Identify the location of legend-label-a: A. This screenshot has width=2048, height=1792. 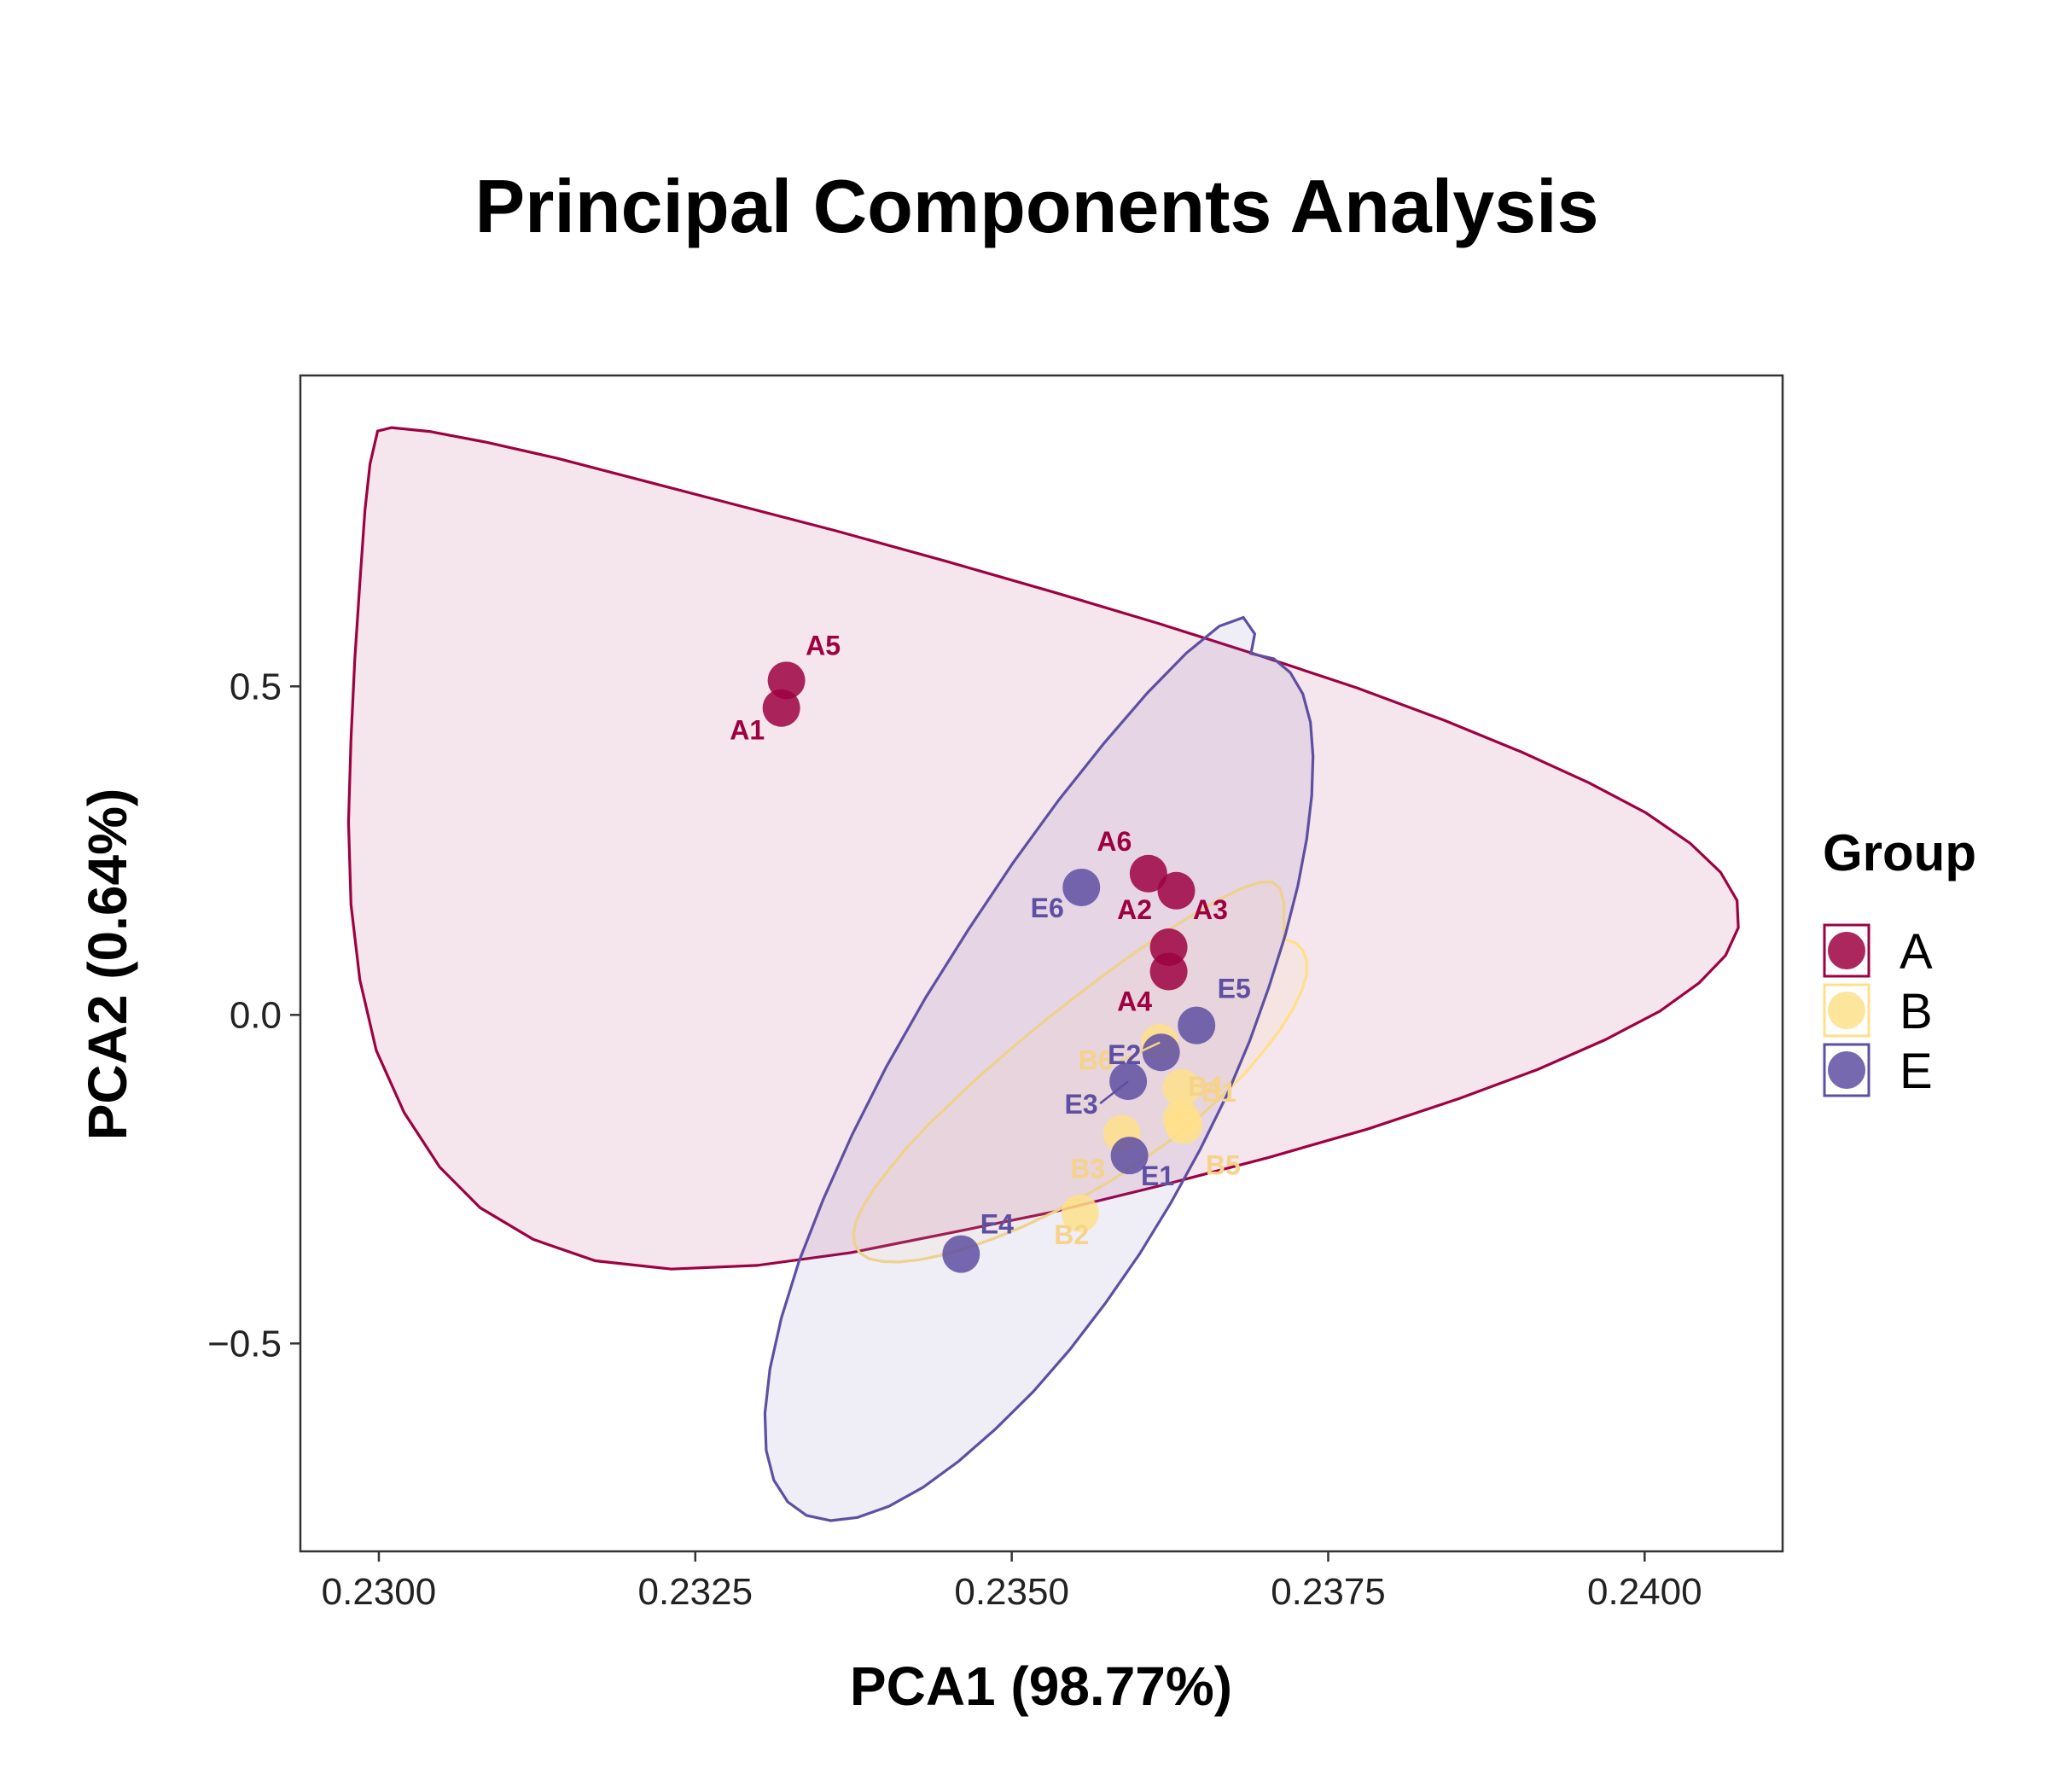
(1917, 952).